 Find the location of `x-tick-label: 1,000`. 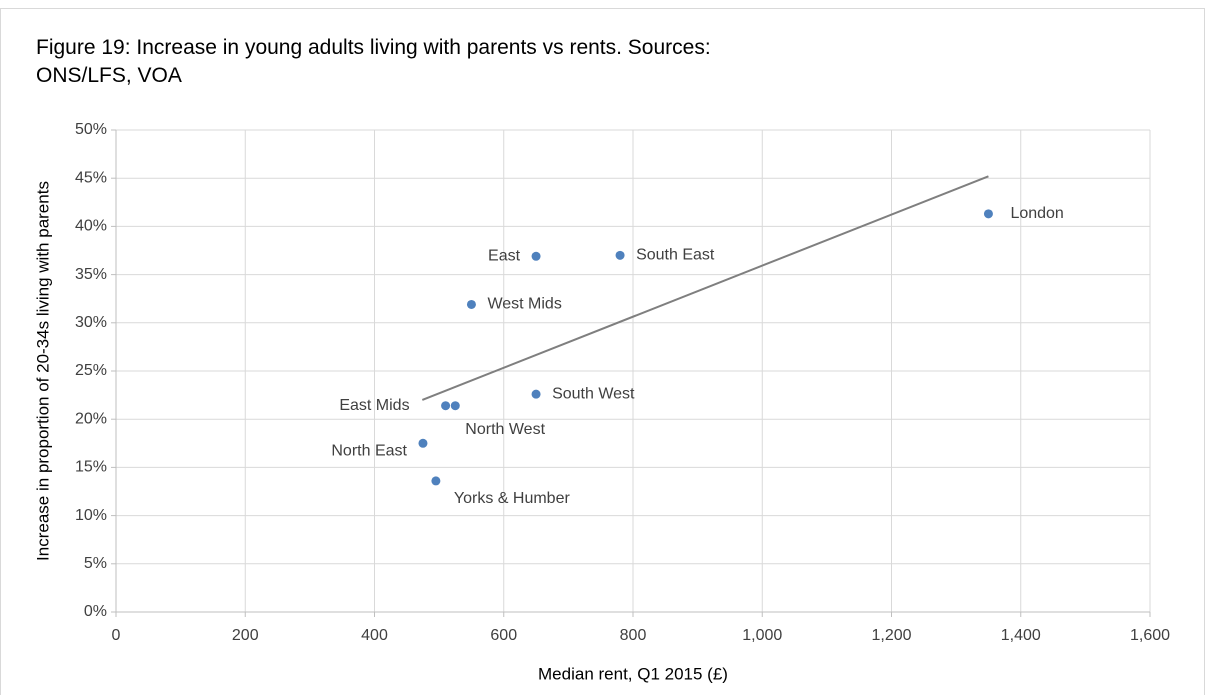

x-tick-label: 1,000 is located at coordinates (762, 635).